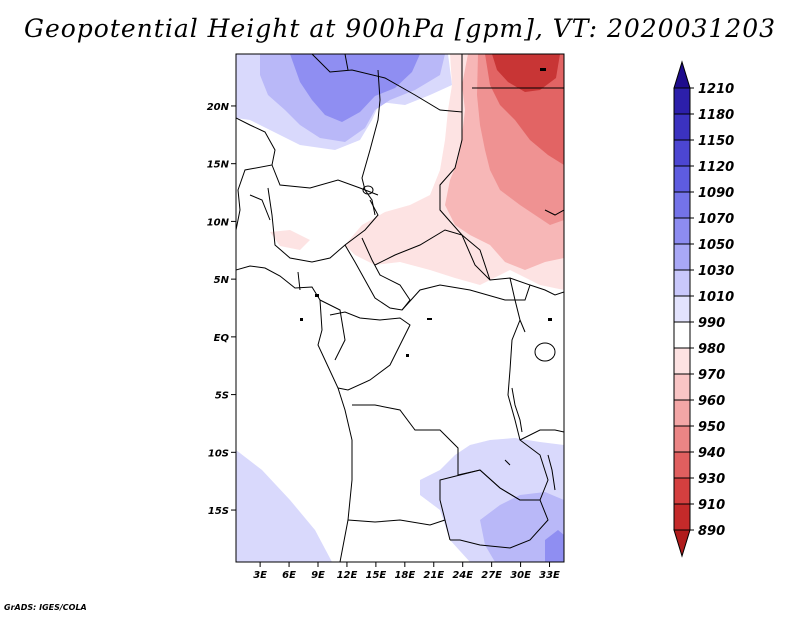 This screenshot has height=618, width=800. I want to click on border-gabon, so click(332, 330).